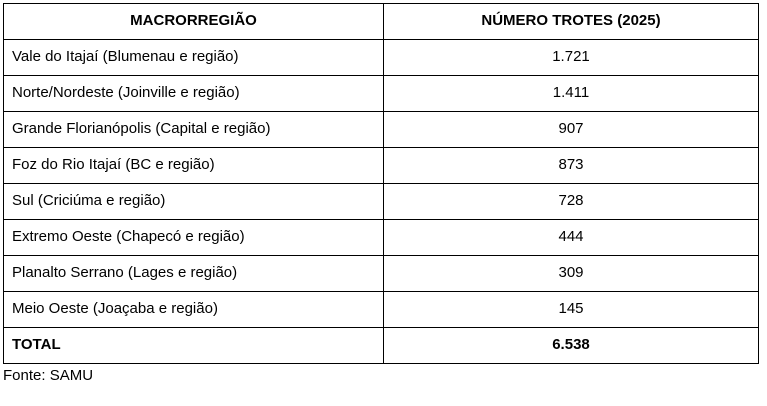 This screenshot has width=767, height=406. I want to click on count-cell: 728, so click(571, 201).